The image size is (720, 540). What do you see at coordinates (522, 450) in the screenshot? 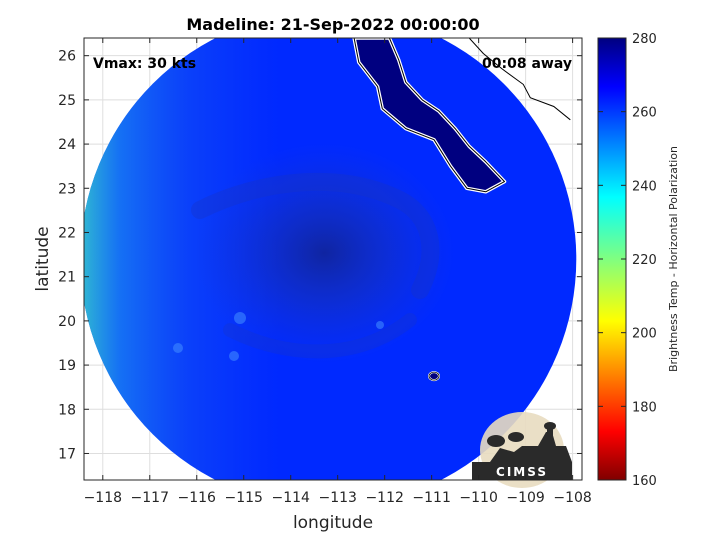
I see `cimss-logo: CIMSS` at bounding box center [522, 450].